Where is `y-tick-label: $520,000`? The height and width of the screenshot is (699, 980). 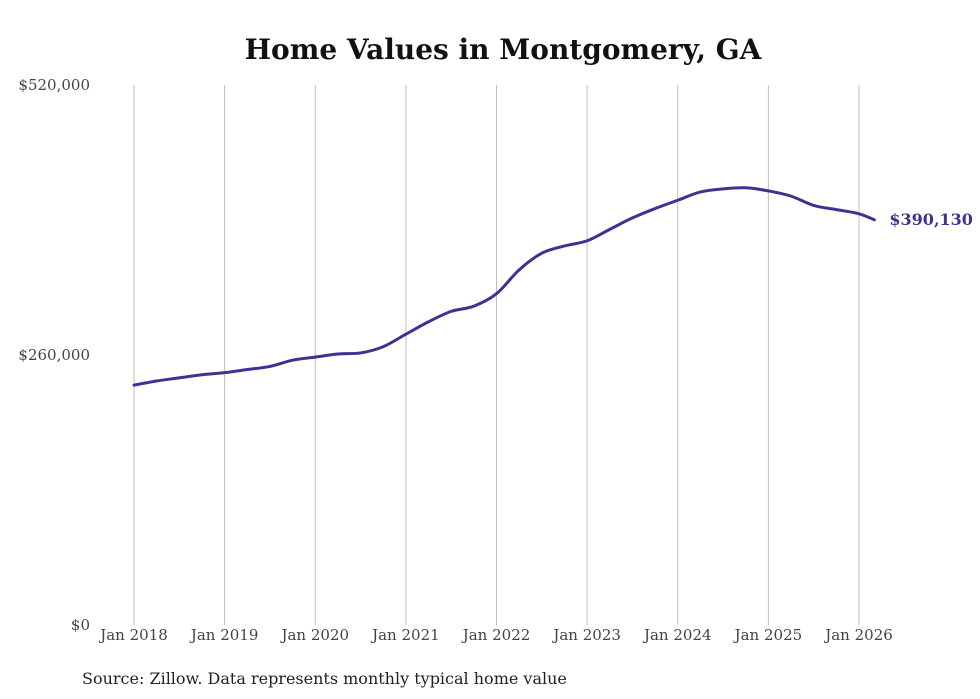 y-tick-label: $520,000 is located at coordinates (54, 85).